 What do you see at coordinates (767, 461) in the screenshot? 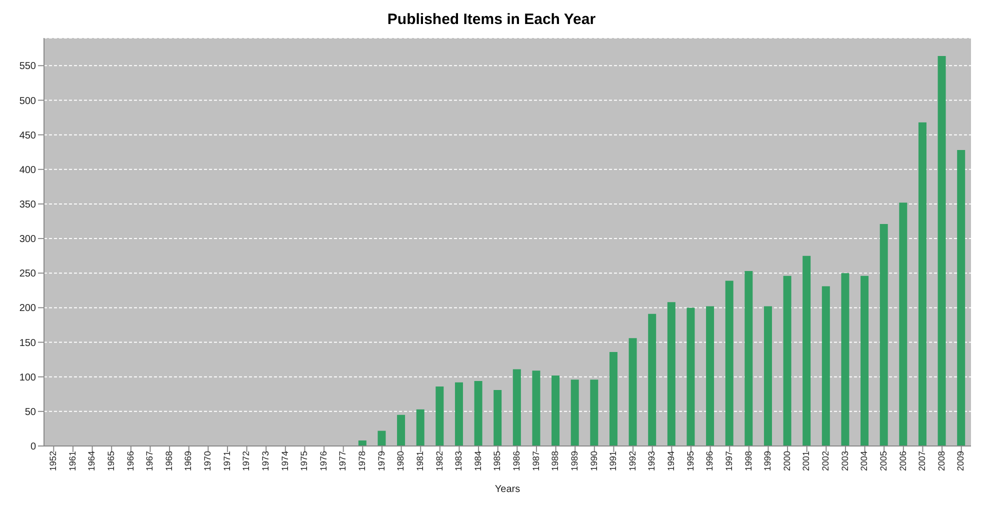
I see `x-tick-label: 1999` at bounding box center [767, 461].